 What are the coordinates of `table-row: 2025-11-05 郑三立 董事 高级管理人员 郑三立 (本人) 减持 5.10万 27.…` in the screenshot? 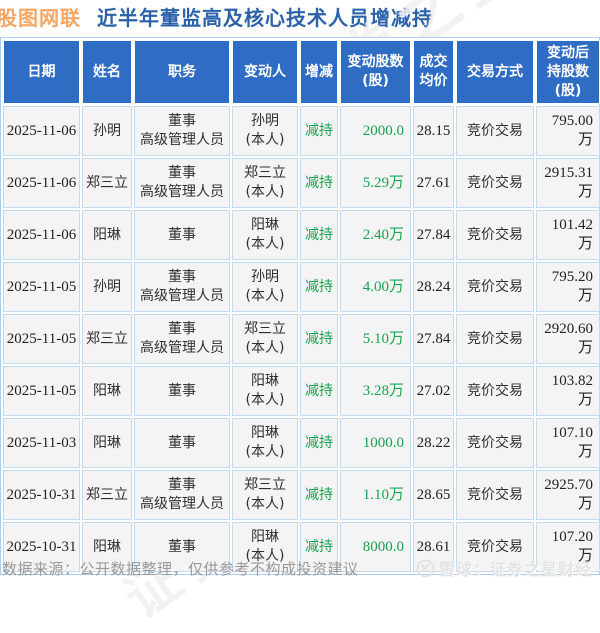 It's located at (301, 339).